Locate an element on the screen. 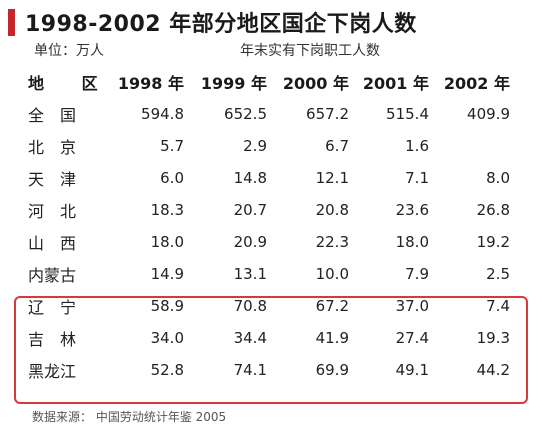 The height and width of the screenshot is (430, 554). table-row: 吉 林 34.0 34.4 41.9 27.4 19.3 is located at coordinates (266, 338).